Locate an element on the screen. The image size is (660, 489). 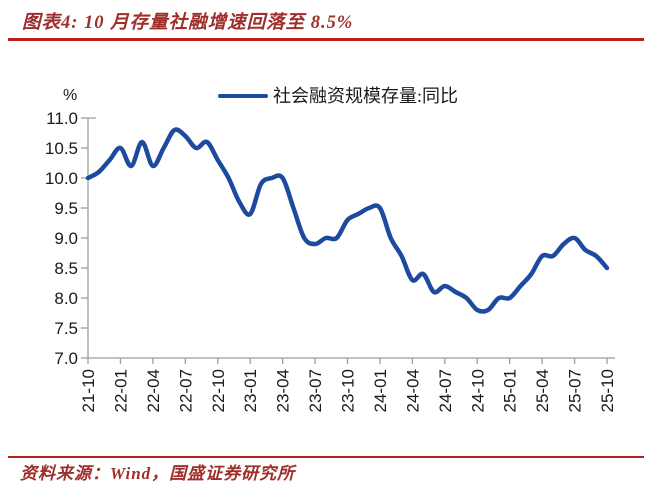
x-tick-label: 22-10 is located at coordinates (218, 390).